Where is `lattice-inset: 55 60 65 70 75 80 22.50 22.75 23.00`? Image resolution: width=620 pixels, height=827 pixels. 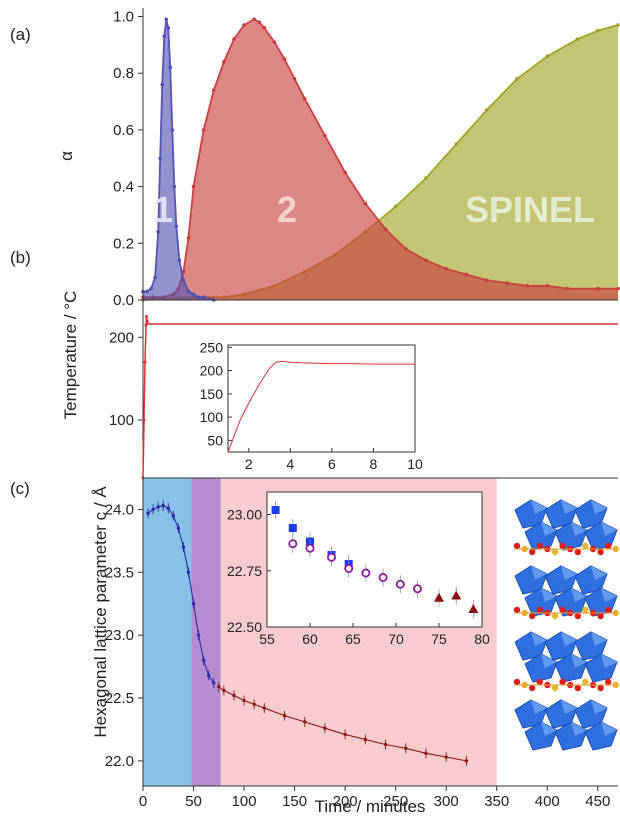 lattice-inset: 55 60 65 70 75 80 22.50 22.75 23.00 is located at coordinates (358, 569).